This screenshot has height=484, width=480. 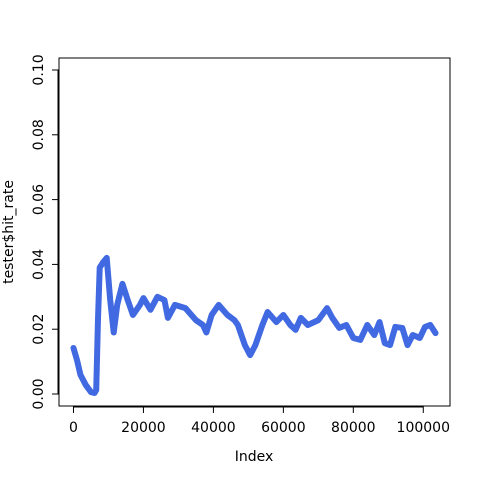 I want to click on y-tick-label: 0.00, so click(x=39, y=393).